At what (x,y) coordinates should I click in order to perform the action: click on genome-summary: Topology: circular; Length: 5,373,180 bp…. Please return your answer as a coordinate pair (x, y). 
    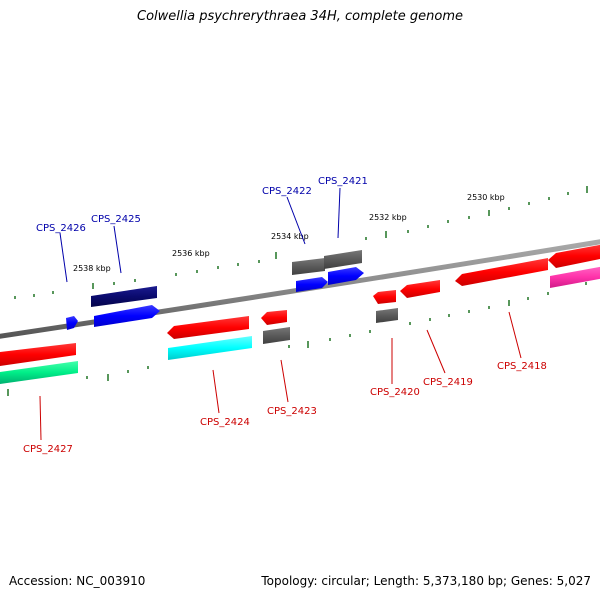
    Looking at the image, I should click on (426, 581).